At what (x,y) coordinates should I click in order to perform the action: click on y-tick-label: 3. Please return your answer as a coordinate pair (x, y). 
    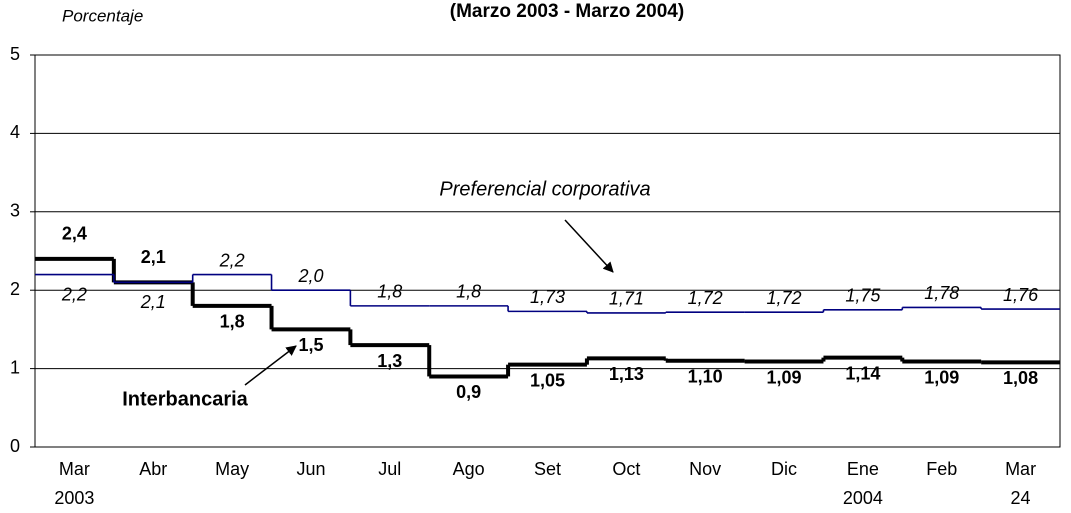
    Looking at the image, I should click on (15, 211).